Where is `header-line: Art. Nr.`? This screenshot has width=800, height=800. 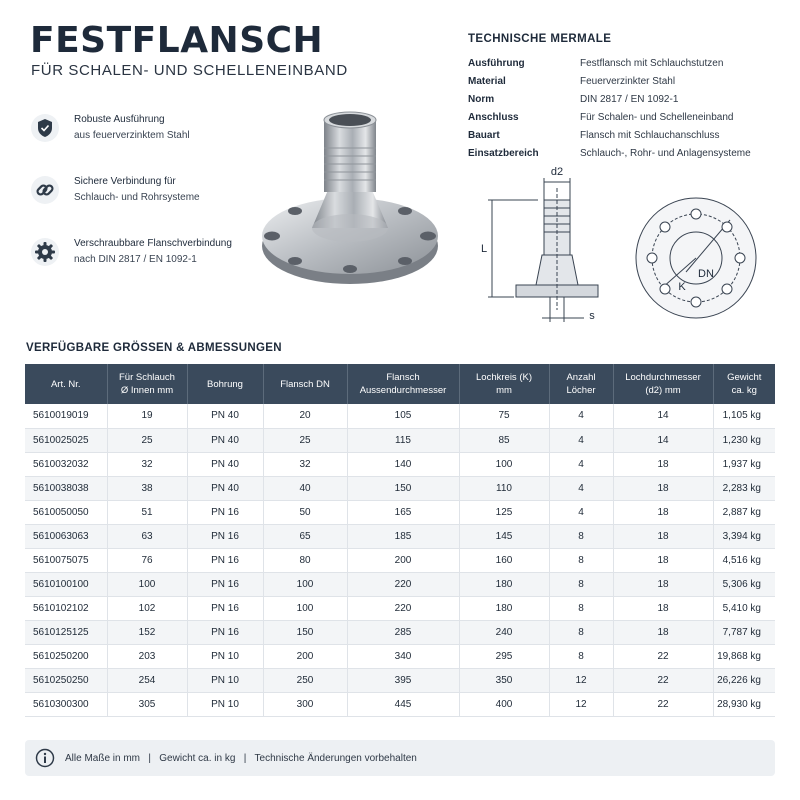 header-line: Art. Nr. is located at coordinates (65, 384).